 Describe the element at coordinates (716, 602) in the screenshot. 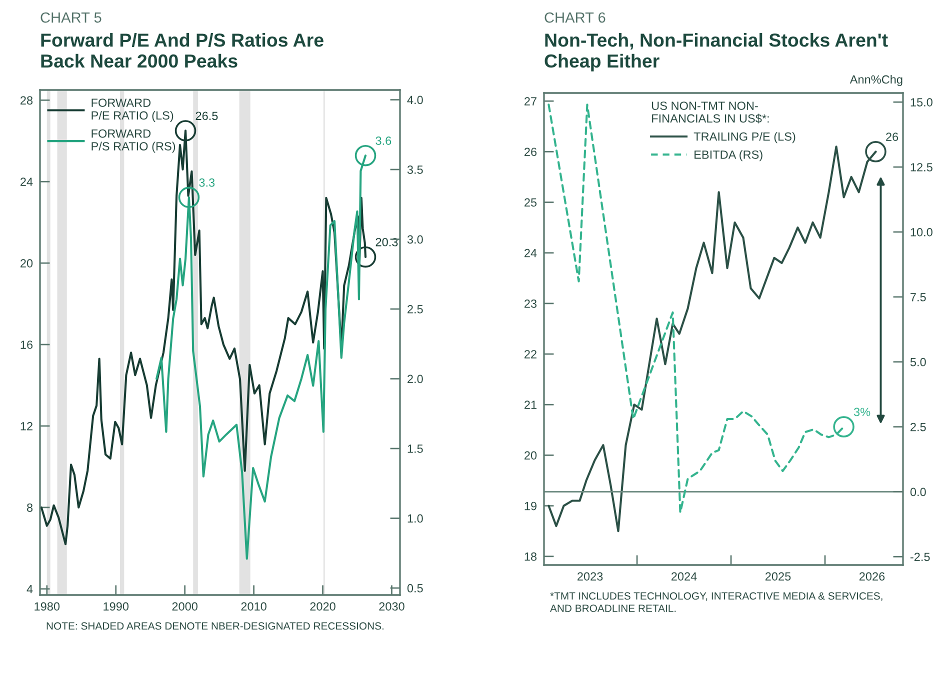

I see `text: *TMT INCLUDES TECHNOLOGY, INTERACTIVE MEDIA & SERVICES, AND BROADLINE RETAIL.` at that location.